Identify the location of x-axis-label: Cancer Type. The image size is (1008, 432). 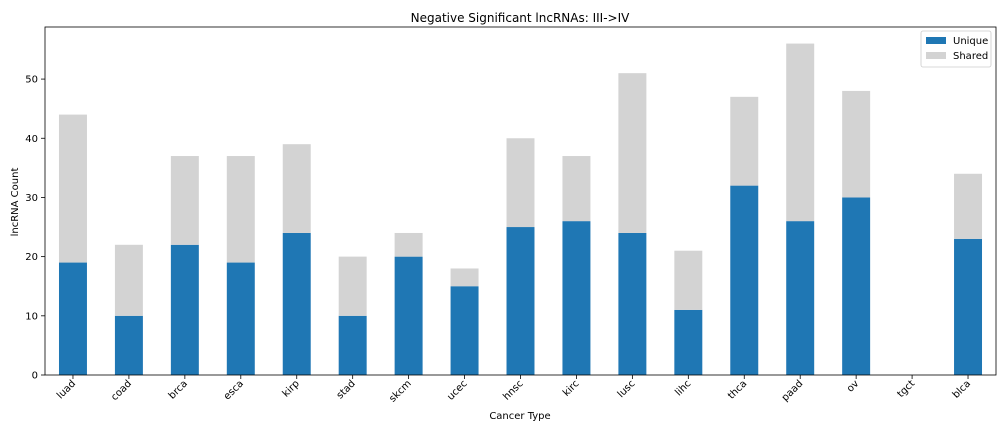
(519, 416).